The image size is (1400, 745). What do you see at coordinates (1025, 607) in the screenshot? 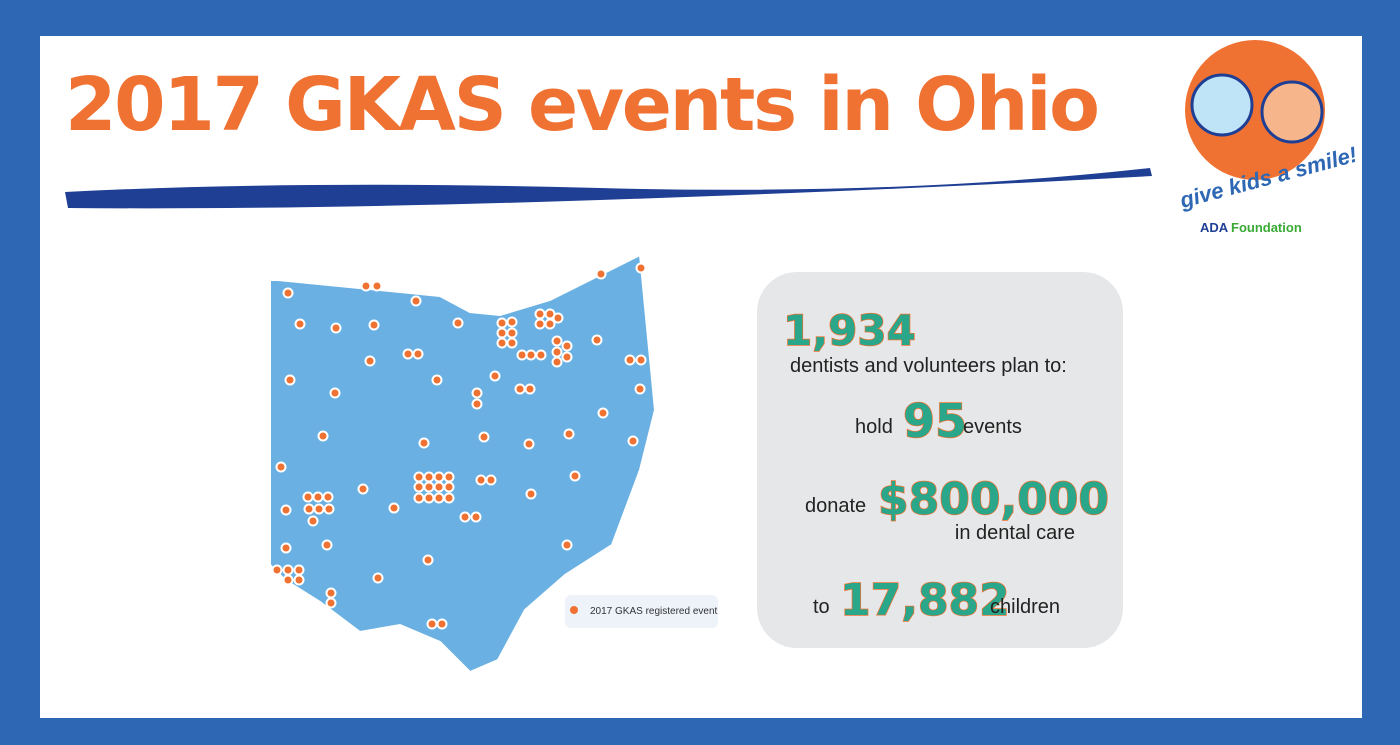
I see `stat-text: children` at bounding box center [1025, 607].